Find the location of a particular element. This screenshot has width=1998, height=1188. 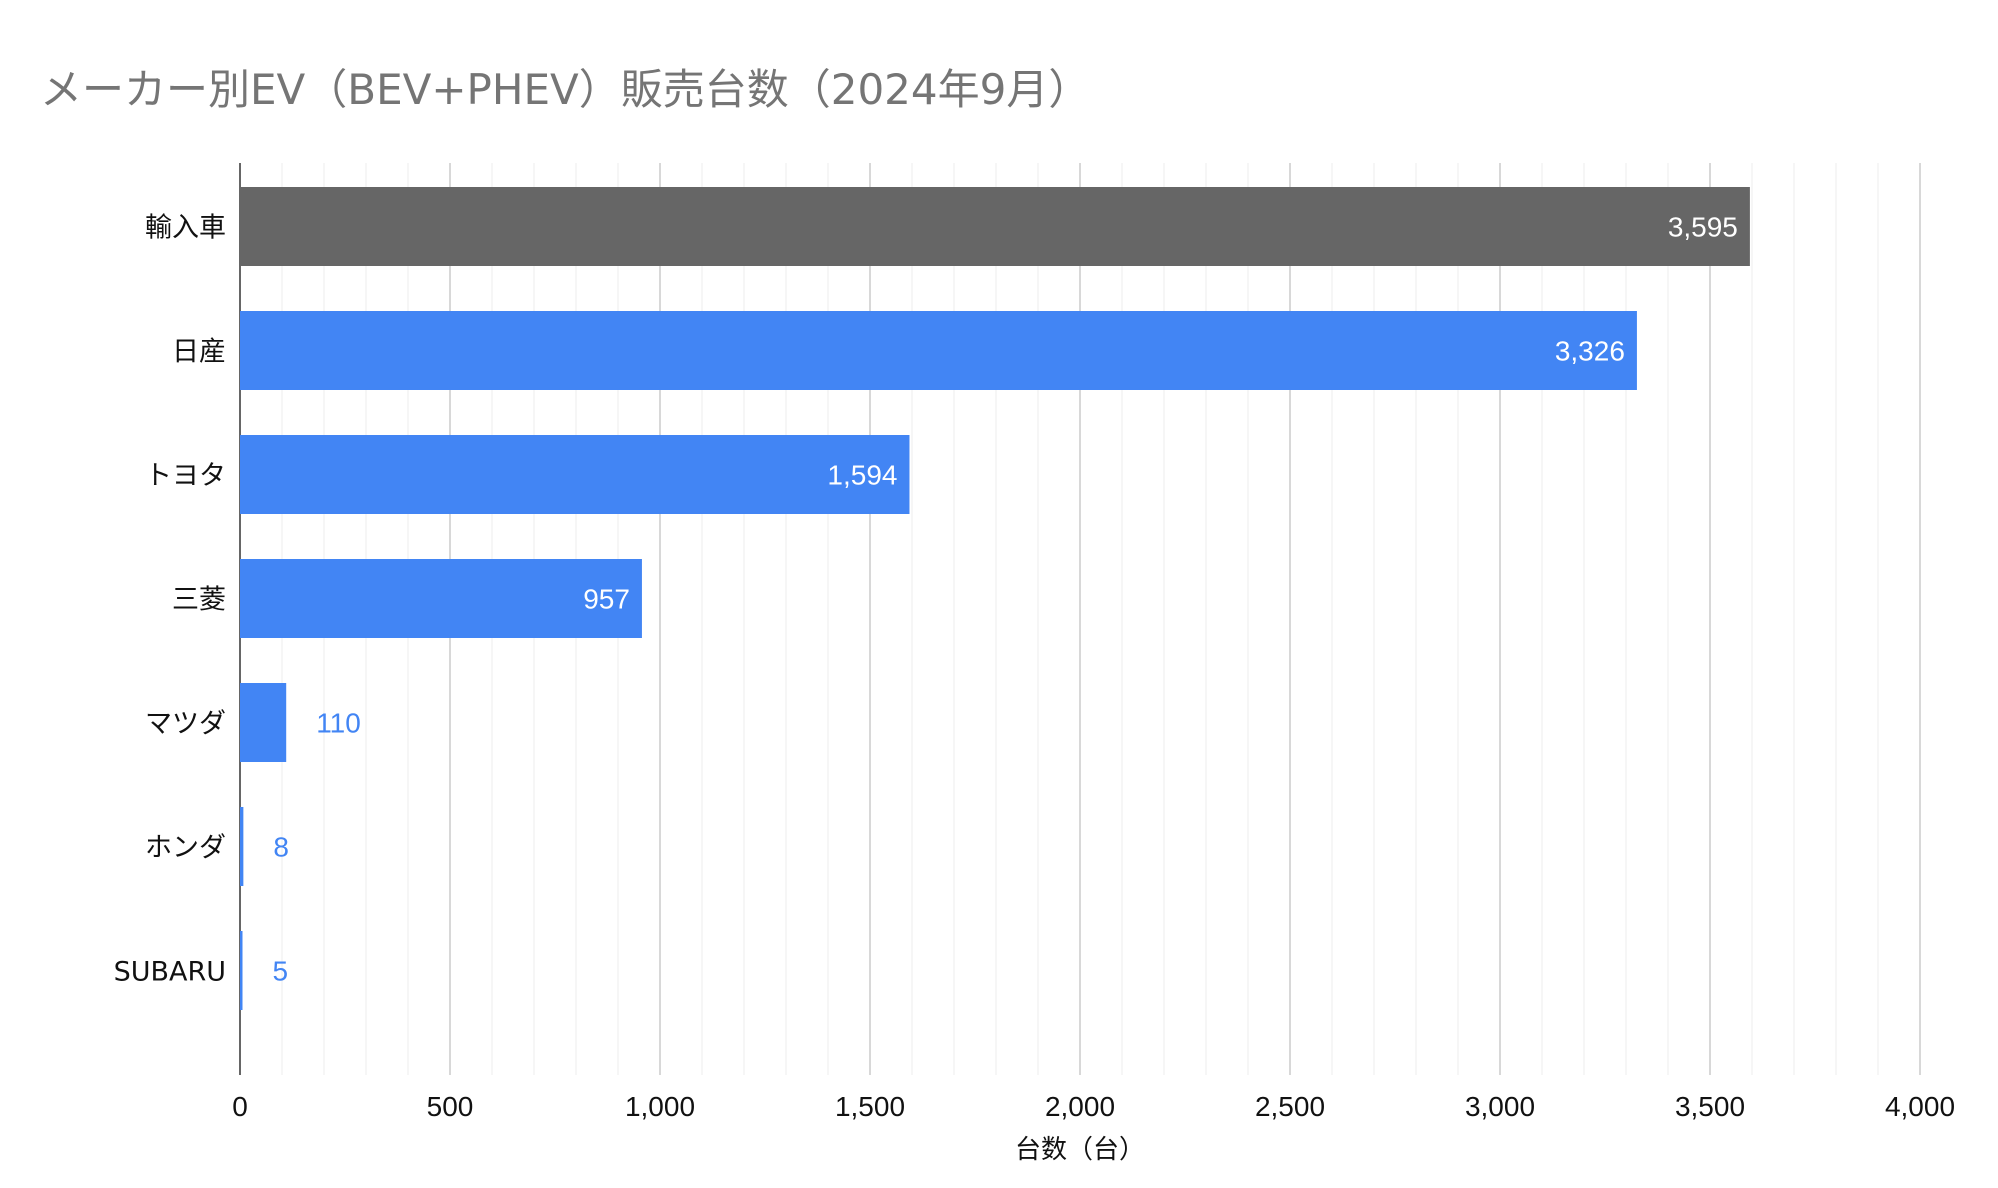

data-label: 3,595 is located at coordinates (1703, 227).